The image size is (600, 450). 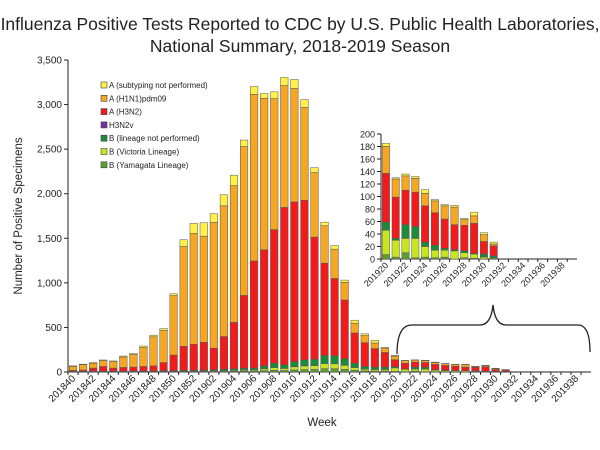 I want to click on y-tick-label: 1,000, so click(x=49, y=283).